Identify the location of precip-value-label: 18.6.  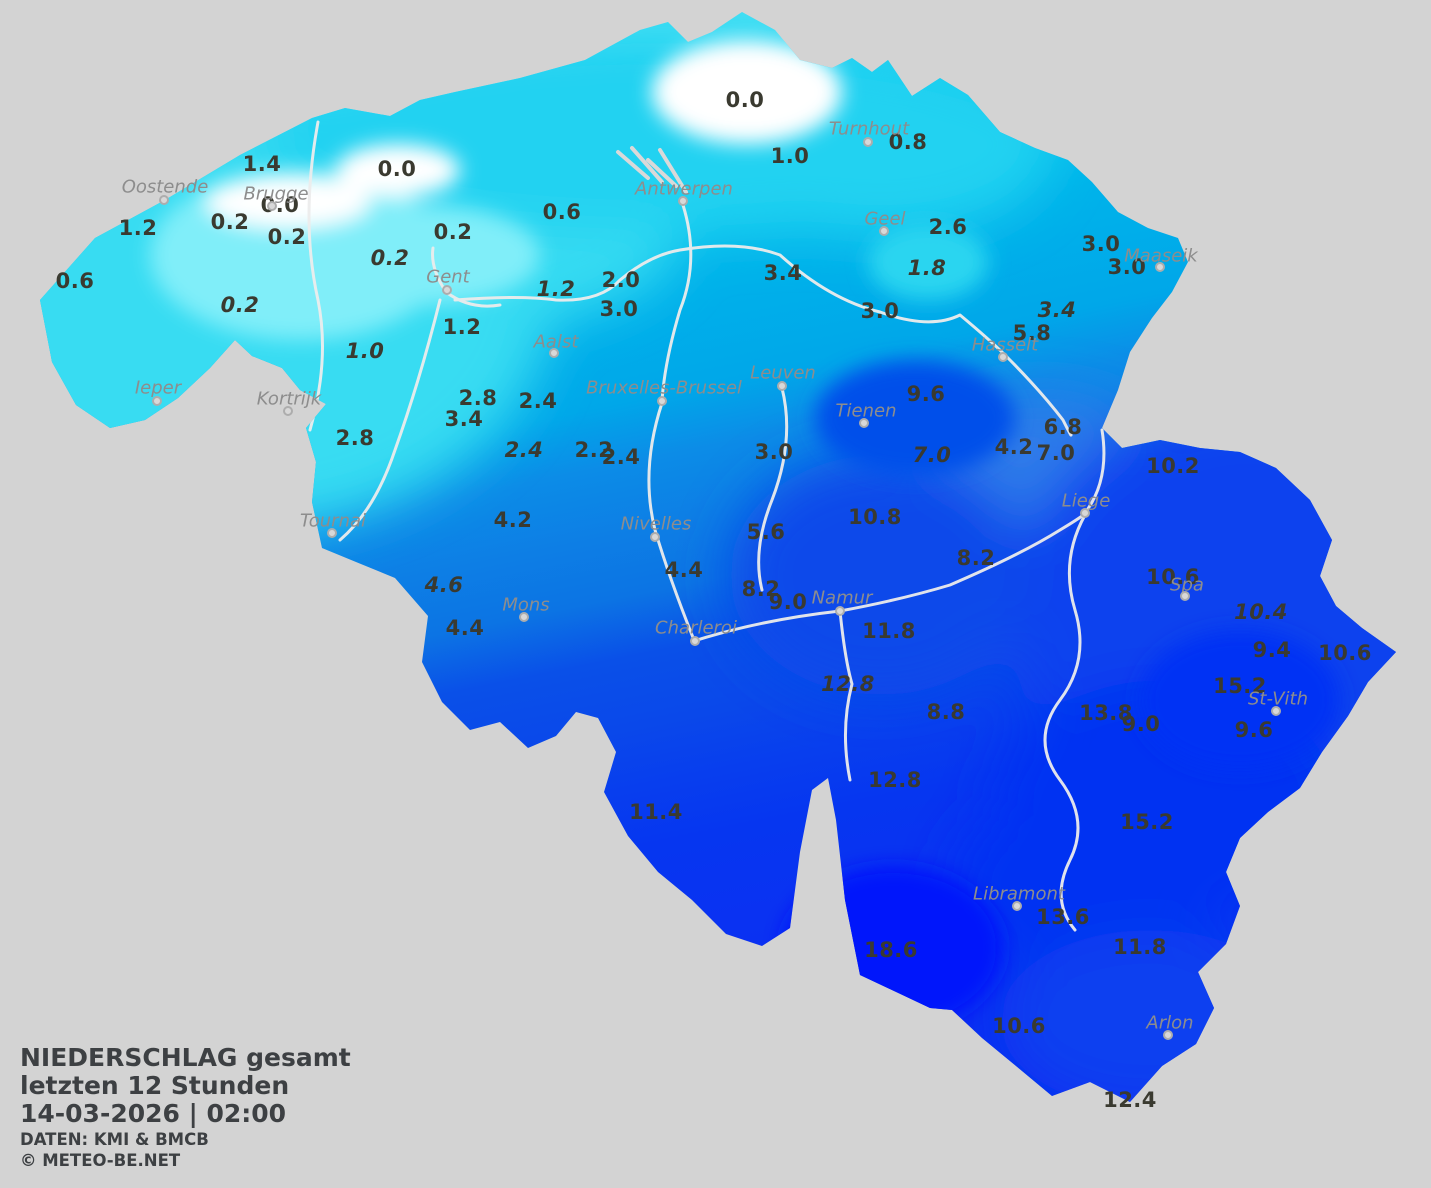
(891, 950).